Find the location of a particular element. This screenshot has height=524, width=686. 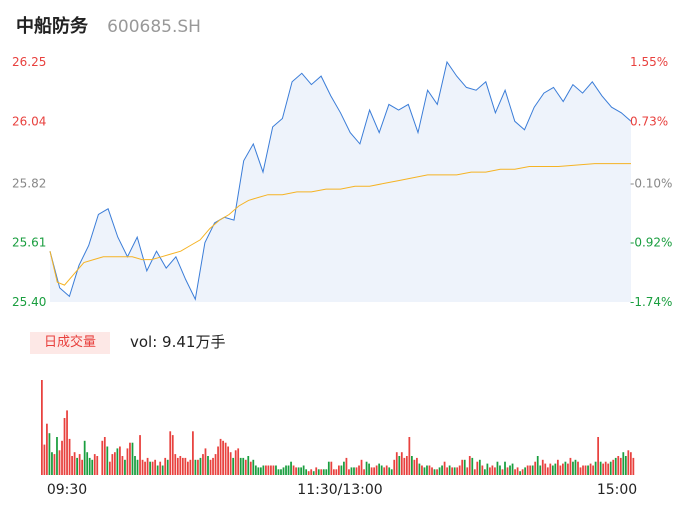

percent-tick-label: 0.73% is located at coordinates (649, 121).